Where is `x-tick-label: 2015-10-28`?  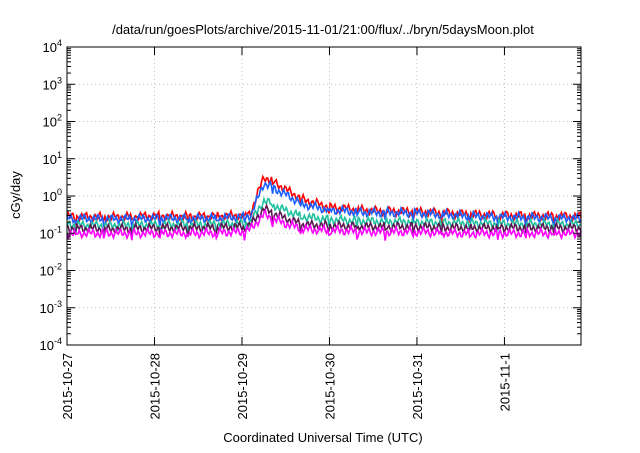 x-tick-label: 2015-10-28 is located at coordinates (154, 386).